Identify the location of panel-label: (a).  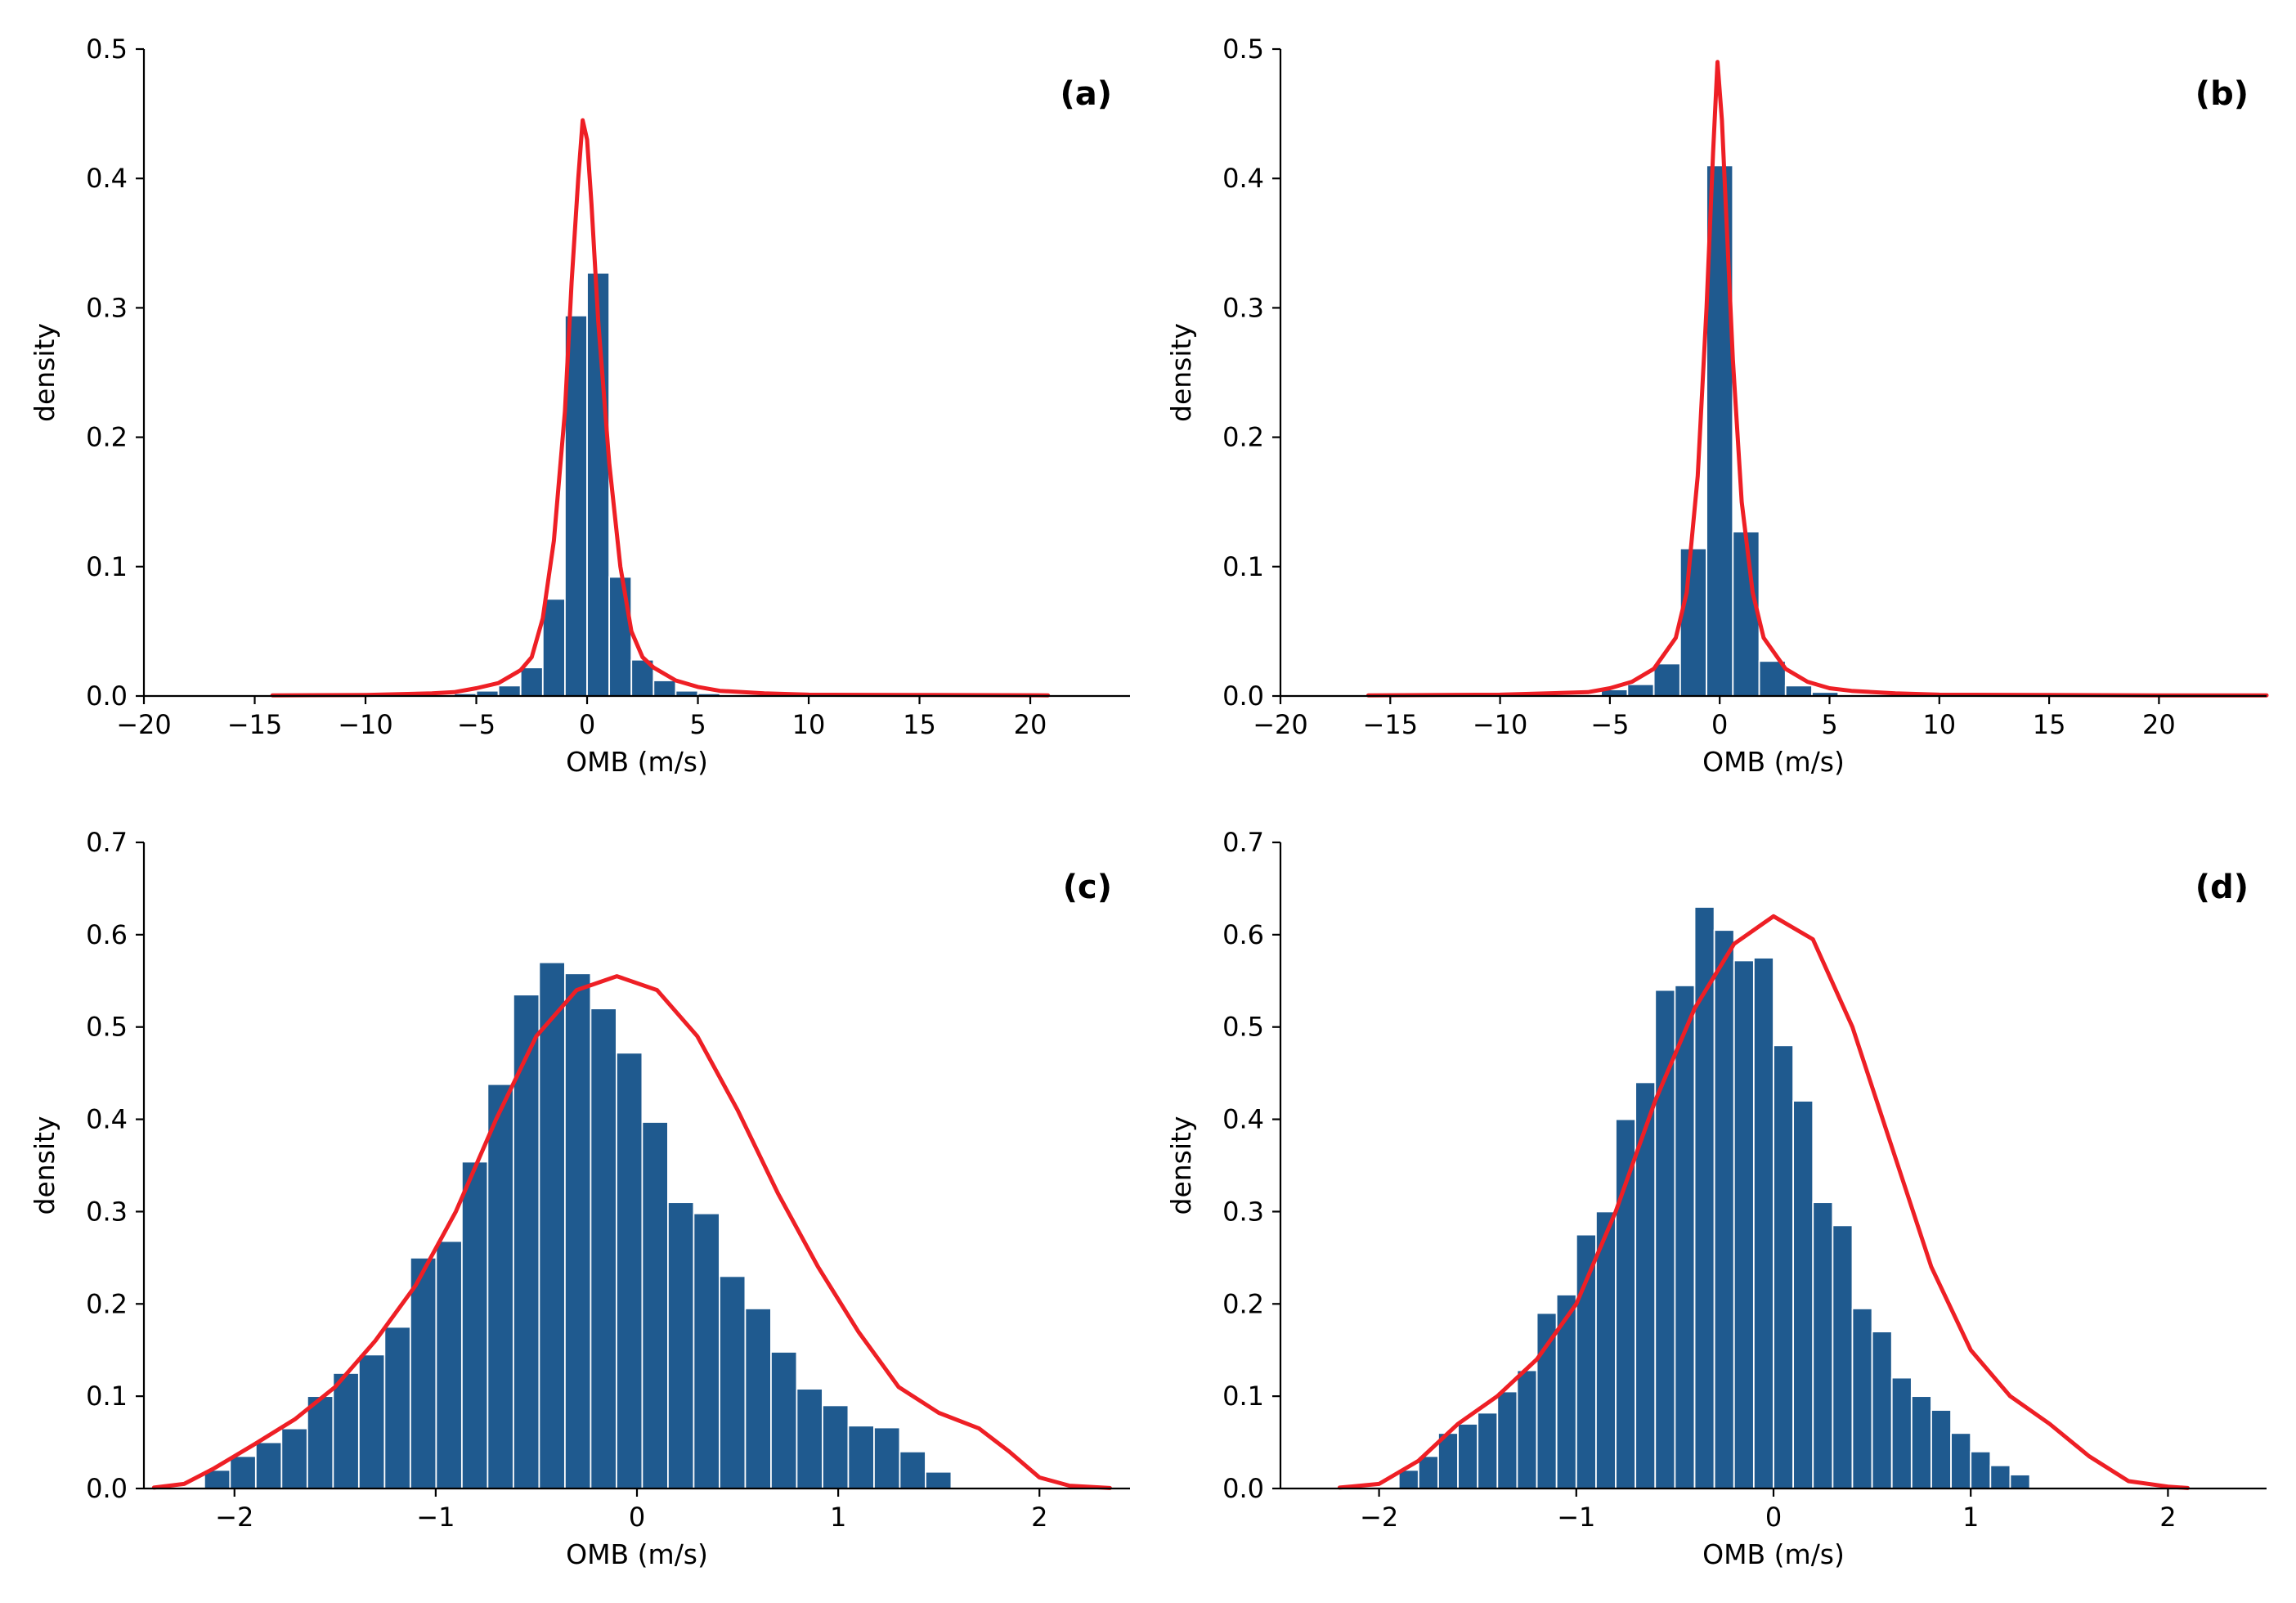
(1086, 94).